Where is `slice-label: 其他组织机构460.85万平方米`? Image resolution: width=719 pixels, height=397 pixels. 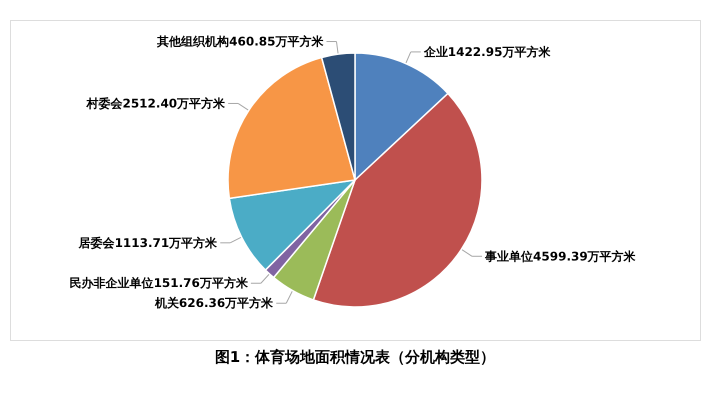 slice-label: 其他组织机构460.85万平方米 is located at coordinates (240, 41).